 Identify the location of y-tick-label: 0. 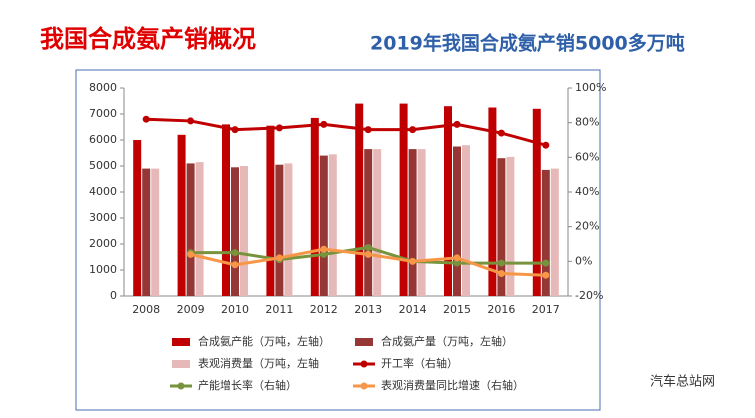
(113, 295).